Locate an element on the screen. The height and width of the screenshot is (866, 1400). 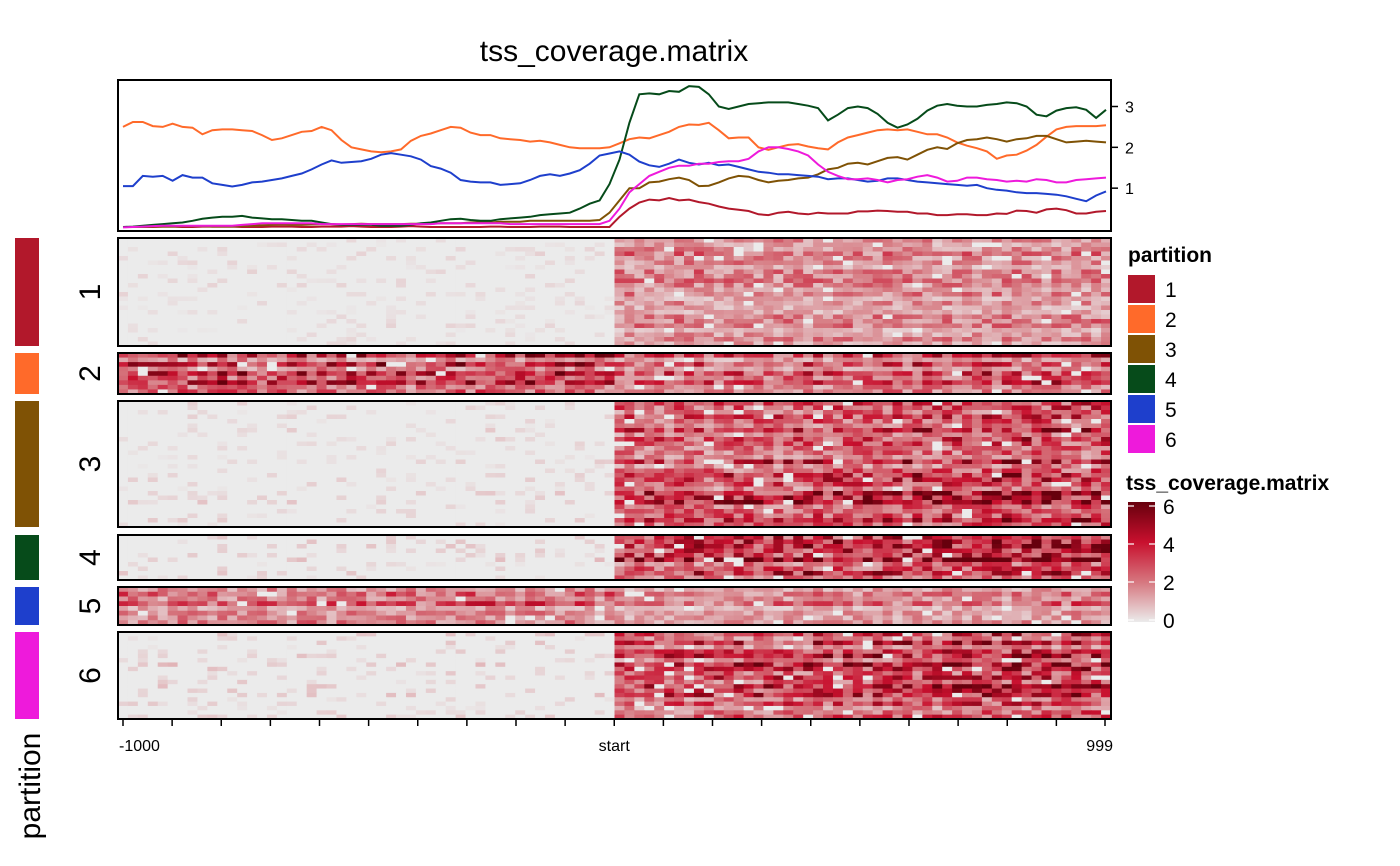
x-tick-label: -1000 is located at coordinates (139, 746).